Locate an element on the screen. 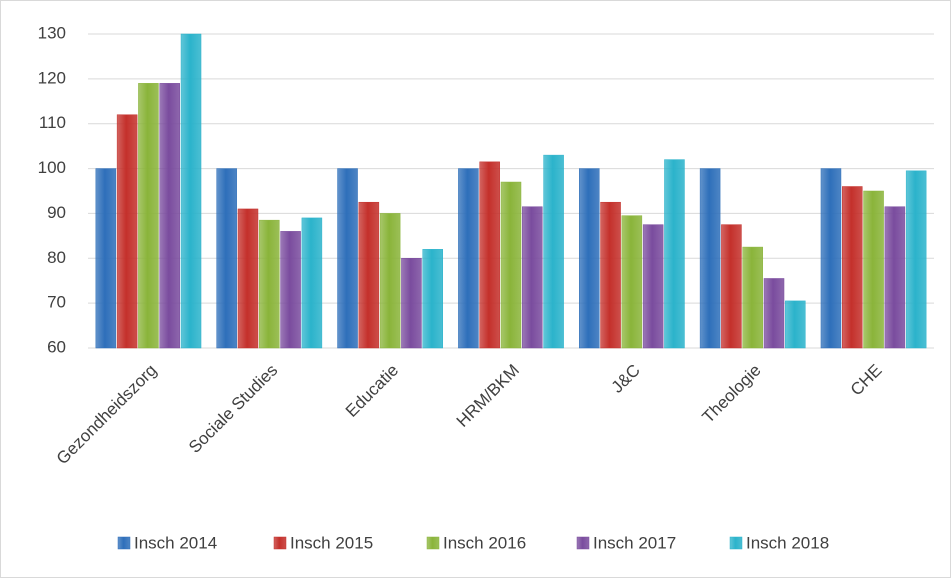 The height and width of the screenshot is (584, 952). y-tick-label: 70 is located at coordinates (56, 302).